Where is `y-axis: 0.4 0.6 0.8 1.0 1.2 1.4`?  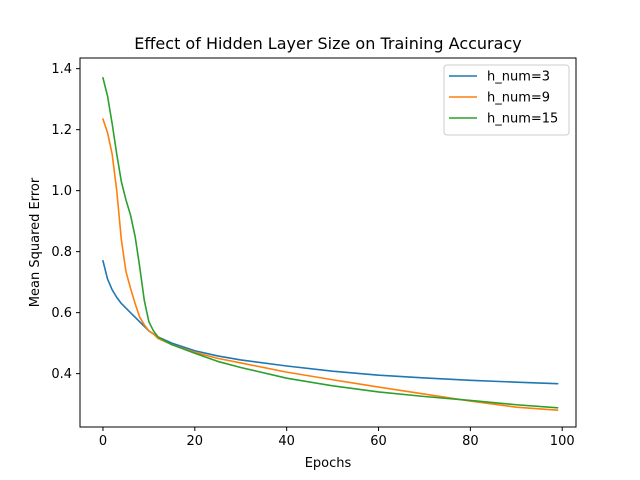
y-axis: 0.4 0.6 0.8 1.0 1.2 1.4 is located at coordinates (65, 222).